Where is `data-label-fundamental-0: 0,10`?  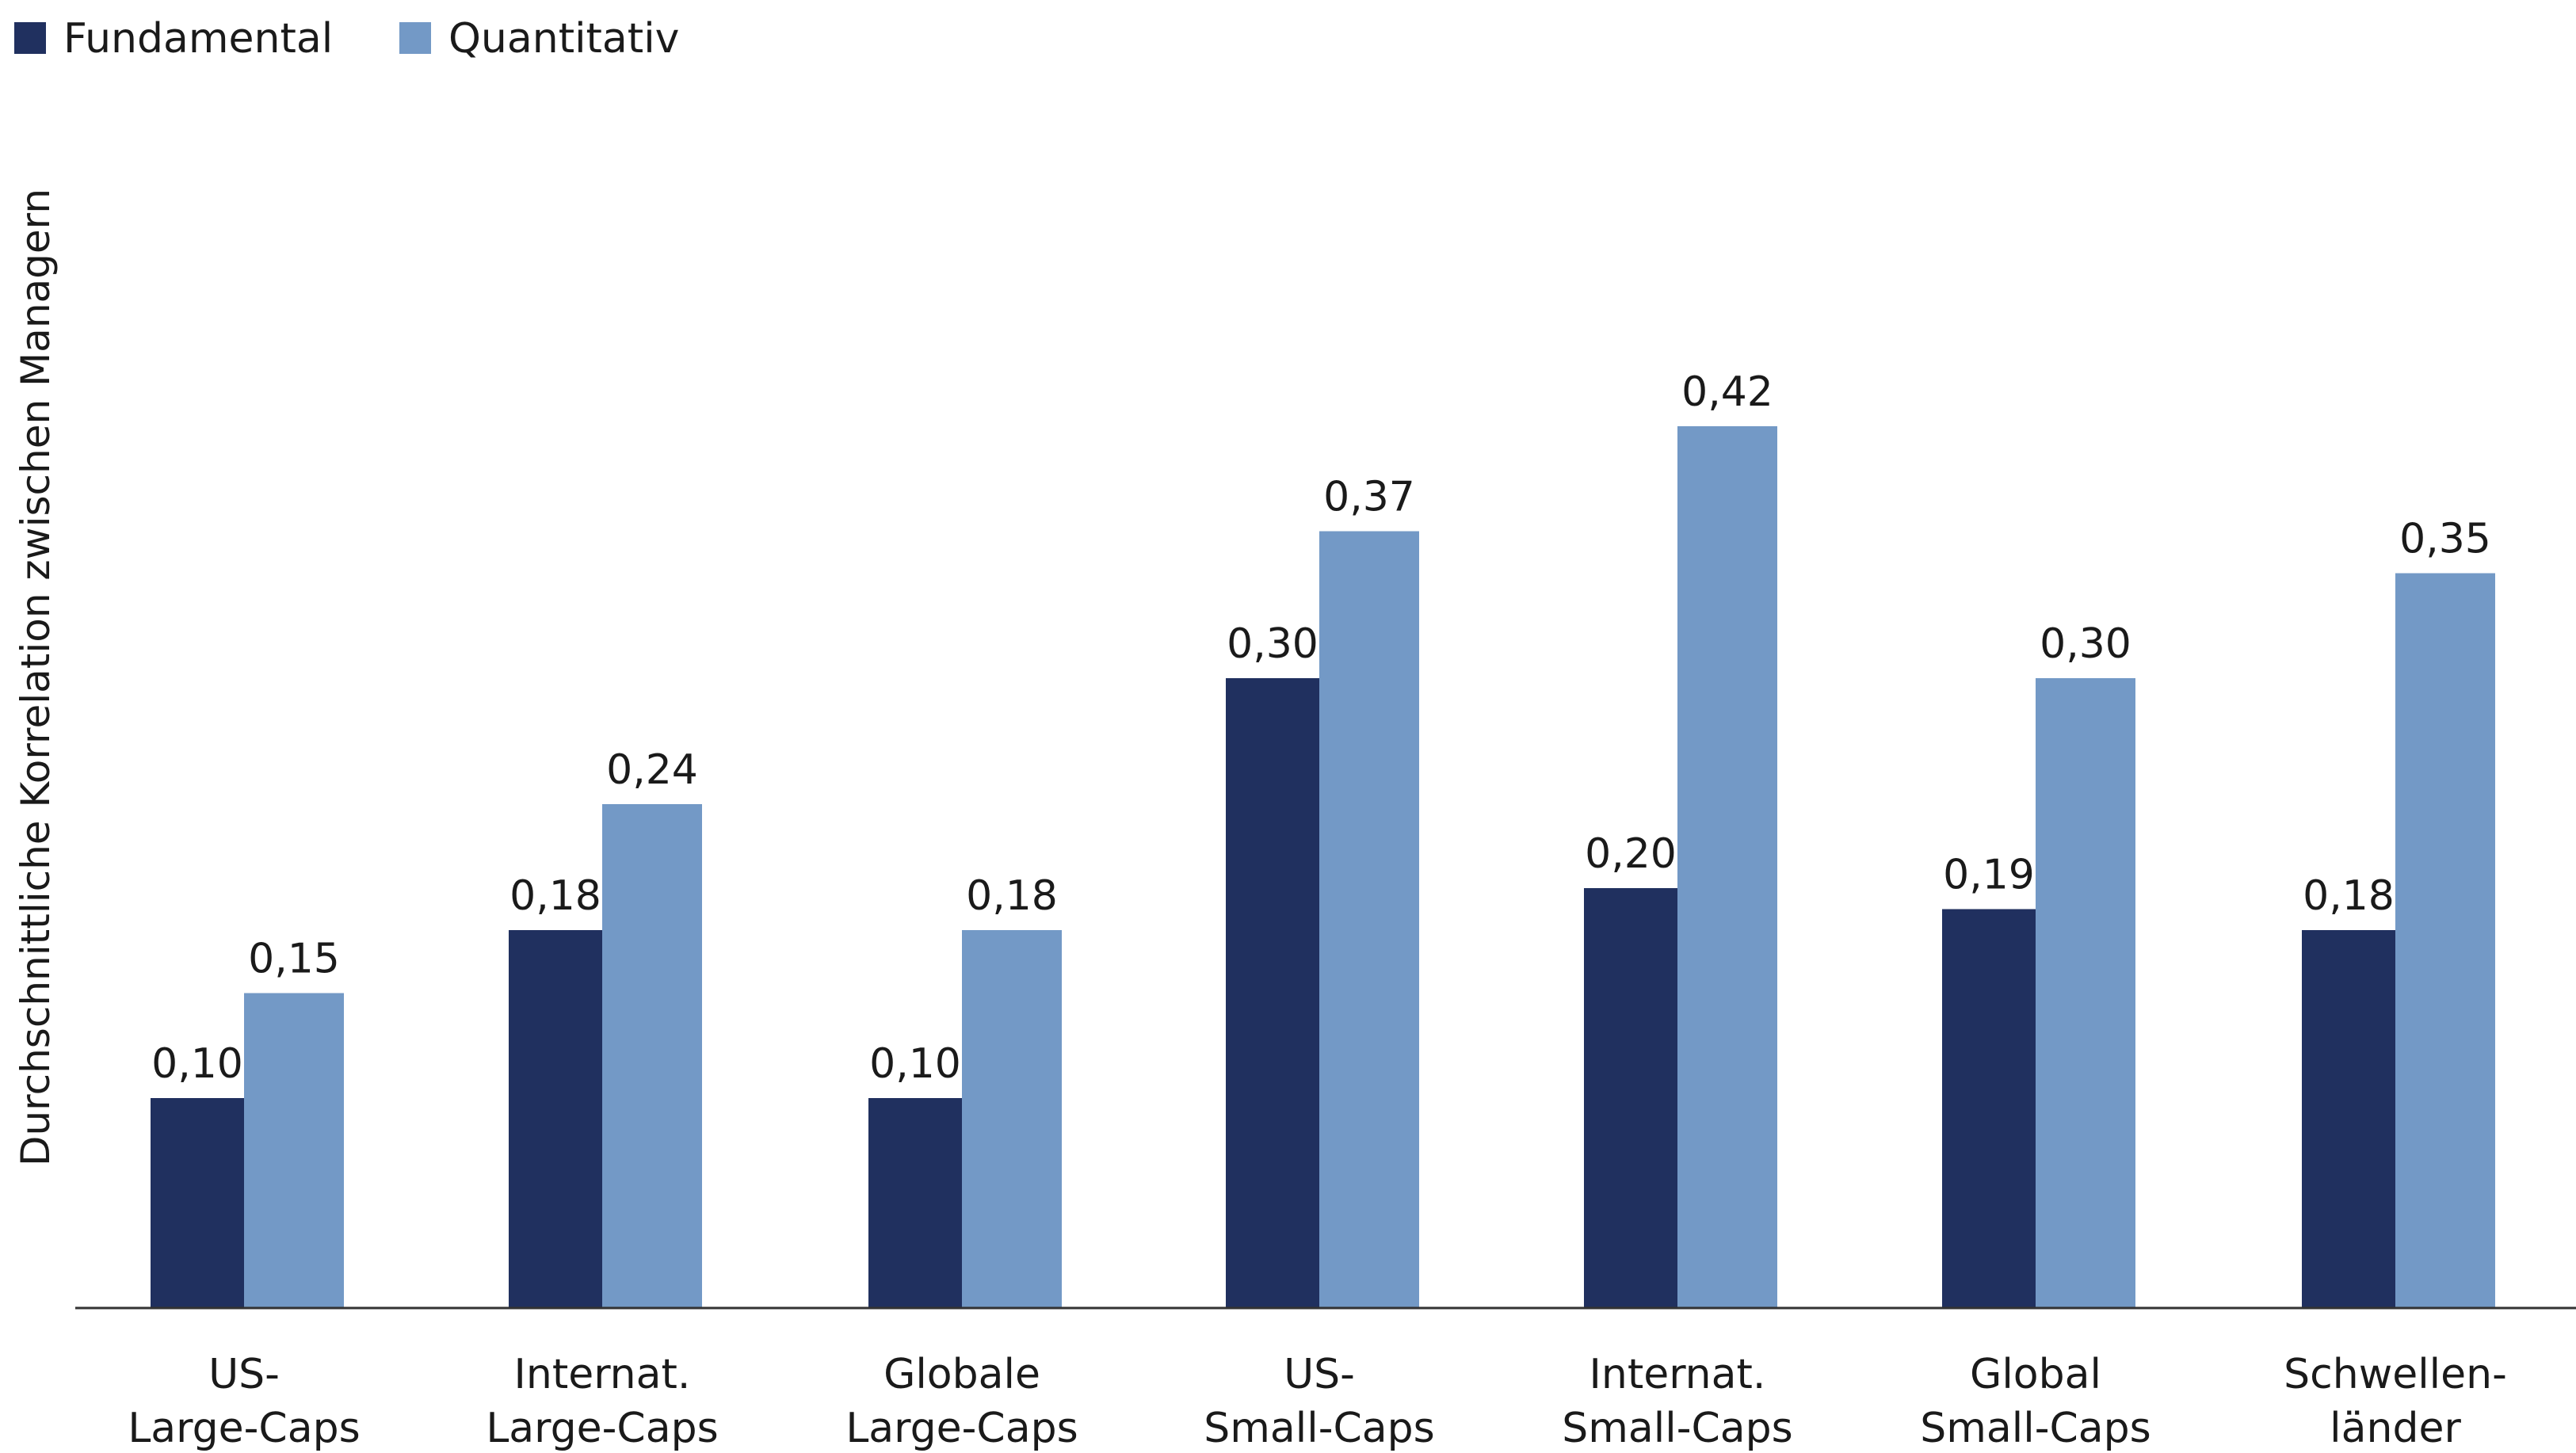
data-label-fundamental-0: 0,10 is located at coordinates (197, 1064).